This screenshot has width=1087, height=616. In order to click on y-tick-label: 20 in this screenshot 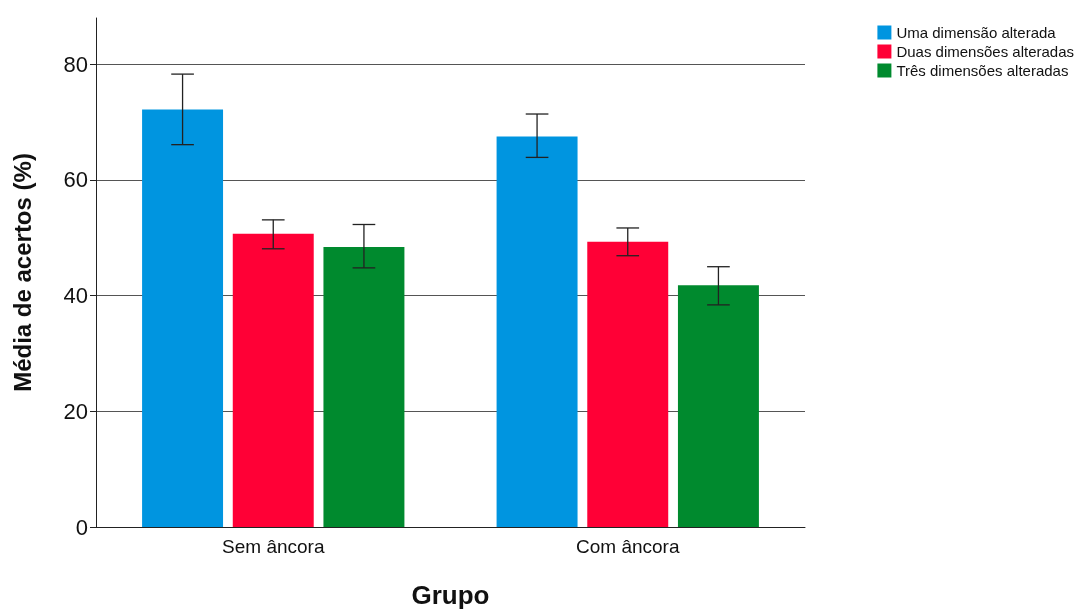, I will do `click(75, 411)`.